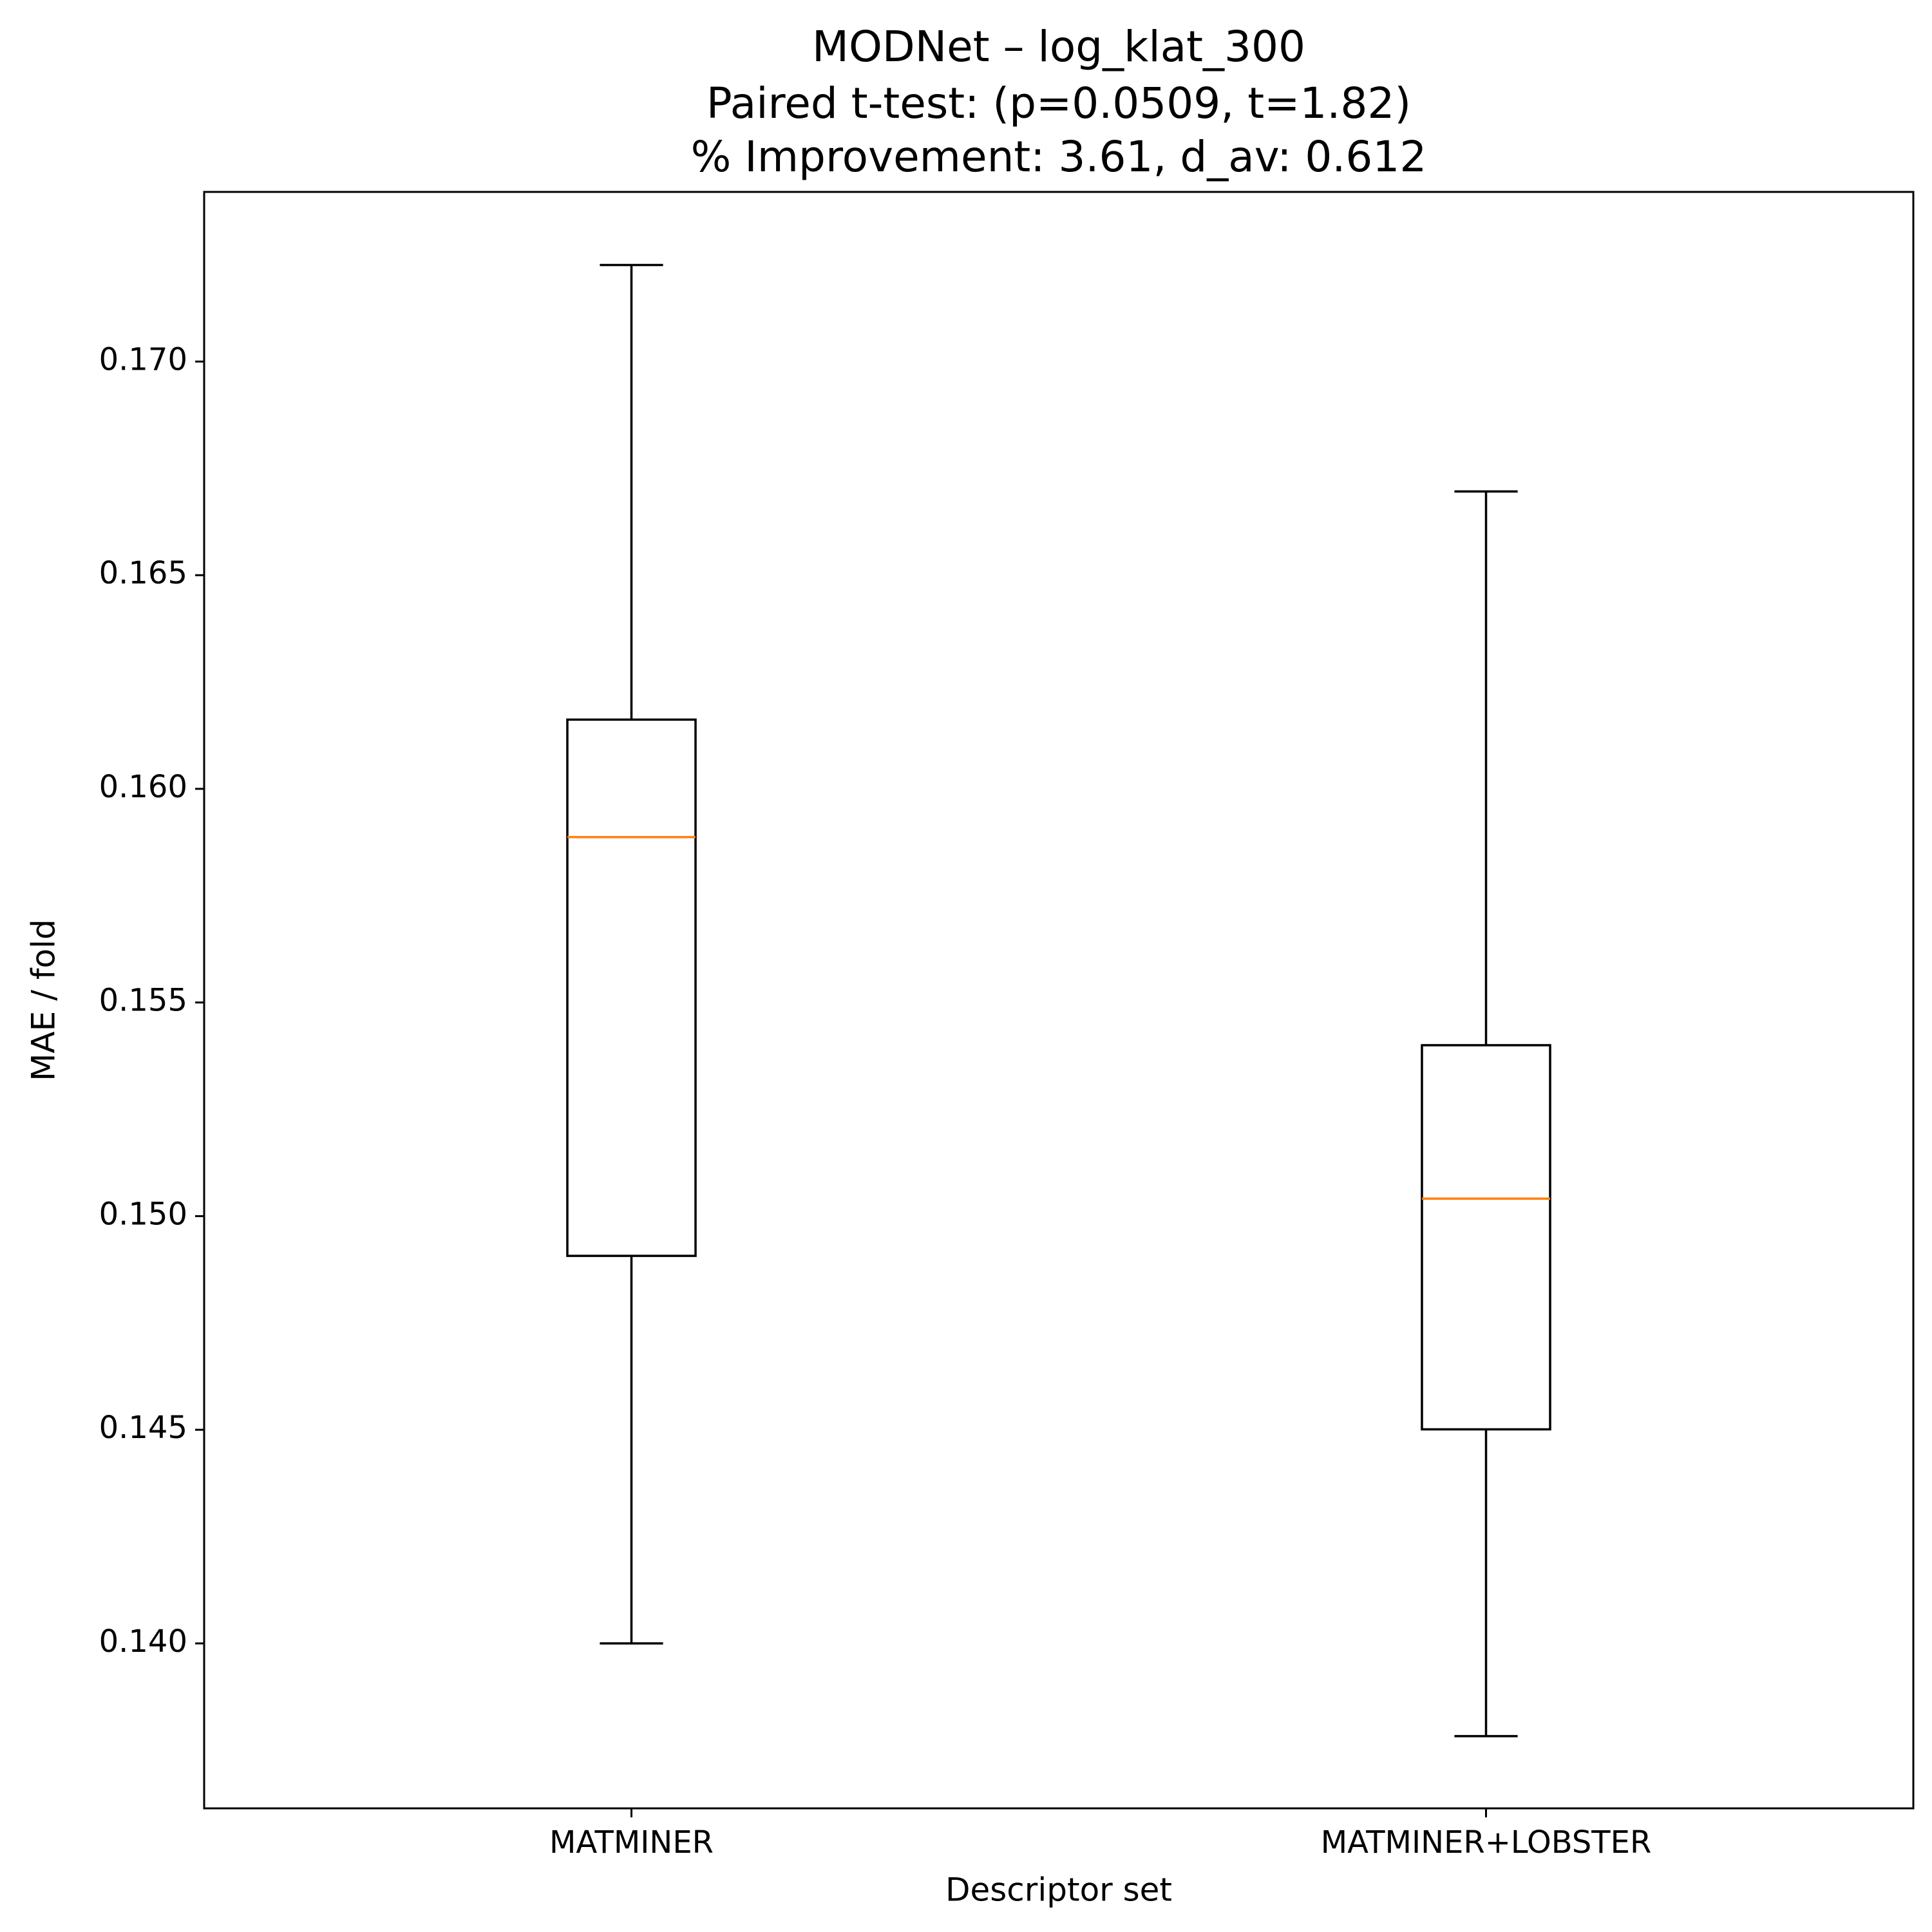  I want to click on x-axis-label: Descriptor set, so click(1059, 1890).